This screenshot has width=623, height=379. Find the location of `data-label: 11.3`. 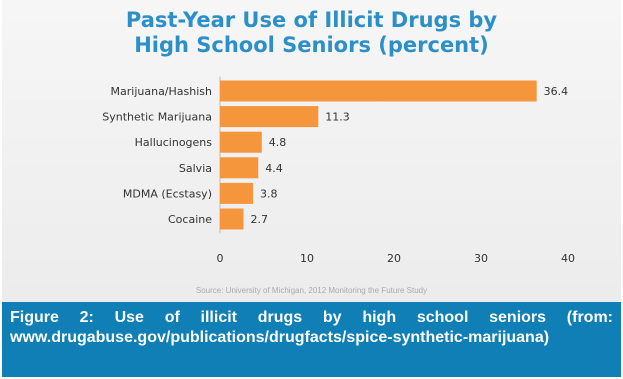

data-label: 11.3 is located at coordinates (337, 117).